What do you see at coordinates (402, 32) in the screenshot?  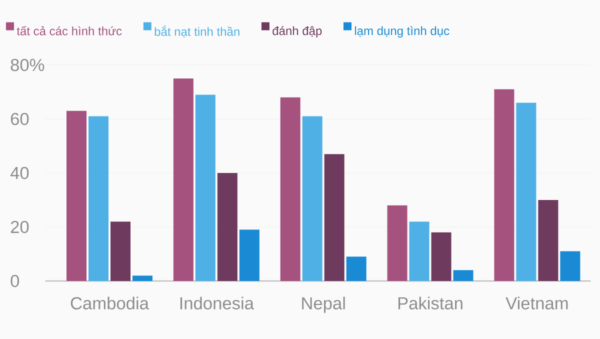 I see `legend-label: lạm dụng tình dục` at bounding box center [402, 32].